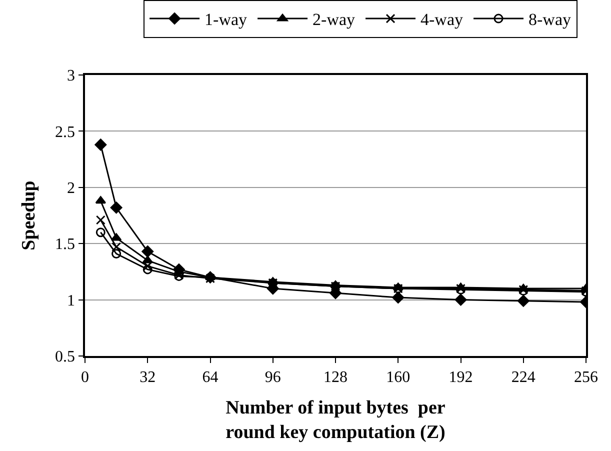 The width and height of the screenshot is (611, 451). What do you see at coordinates (586, 377) in the screenshot?
I see `x-tick-label: 256` at bounding box center [586, 377].